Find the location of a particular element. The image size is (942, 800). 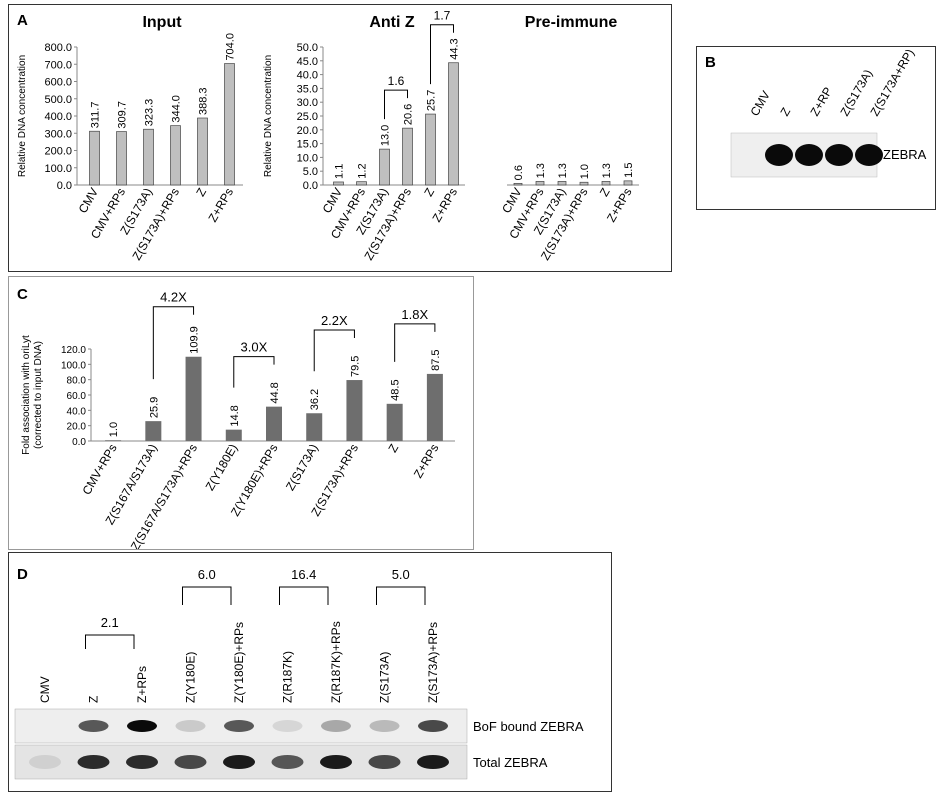

data-label: 344.0 is located at coordinates (177, 109).